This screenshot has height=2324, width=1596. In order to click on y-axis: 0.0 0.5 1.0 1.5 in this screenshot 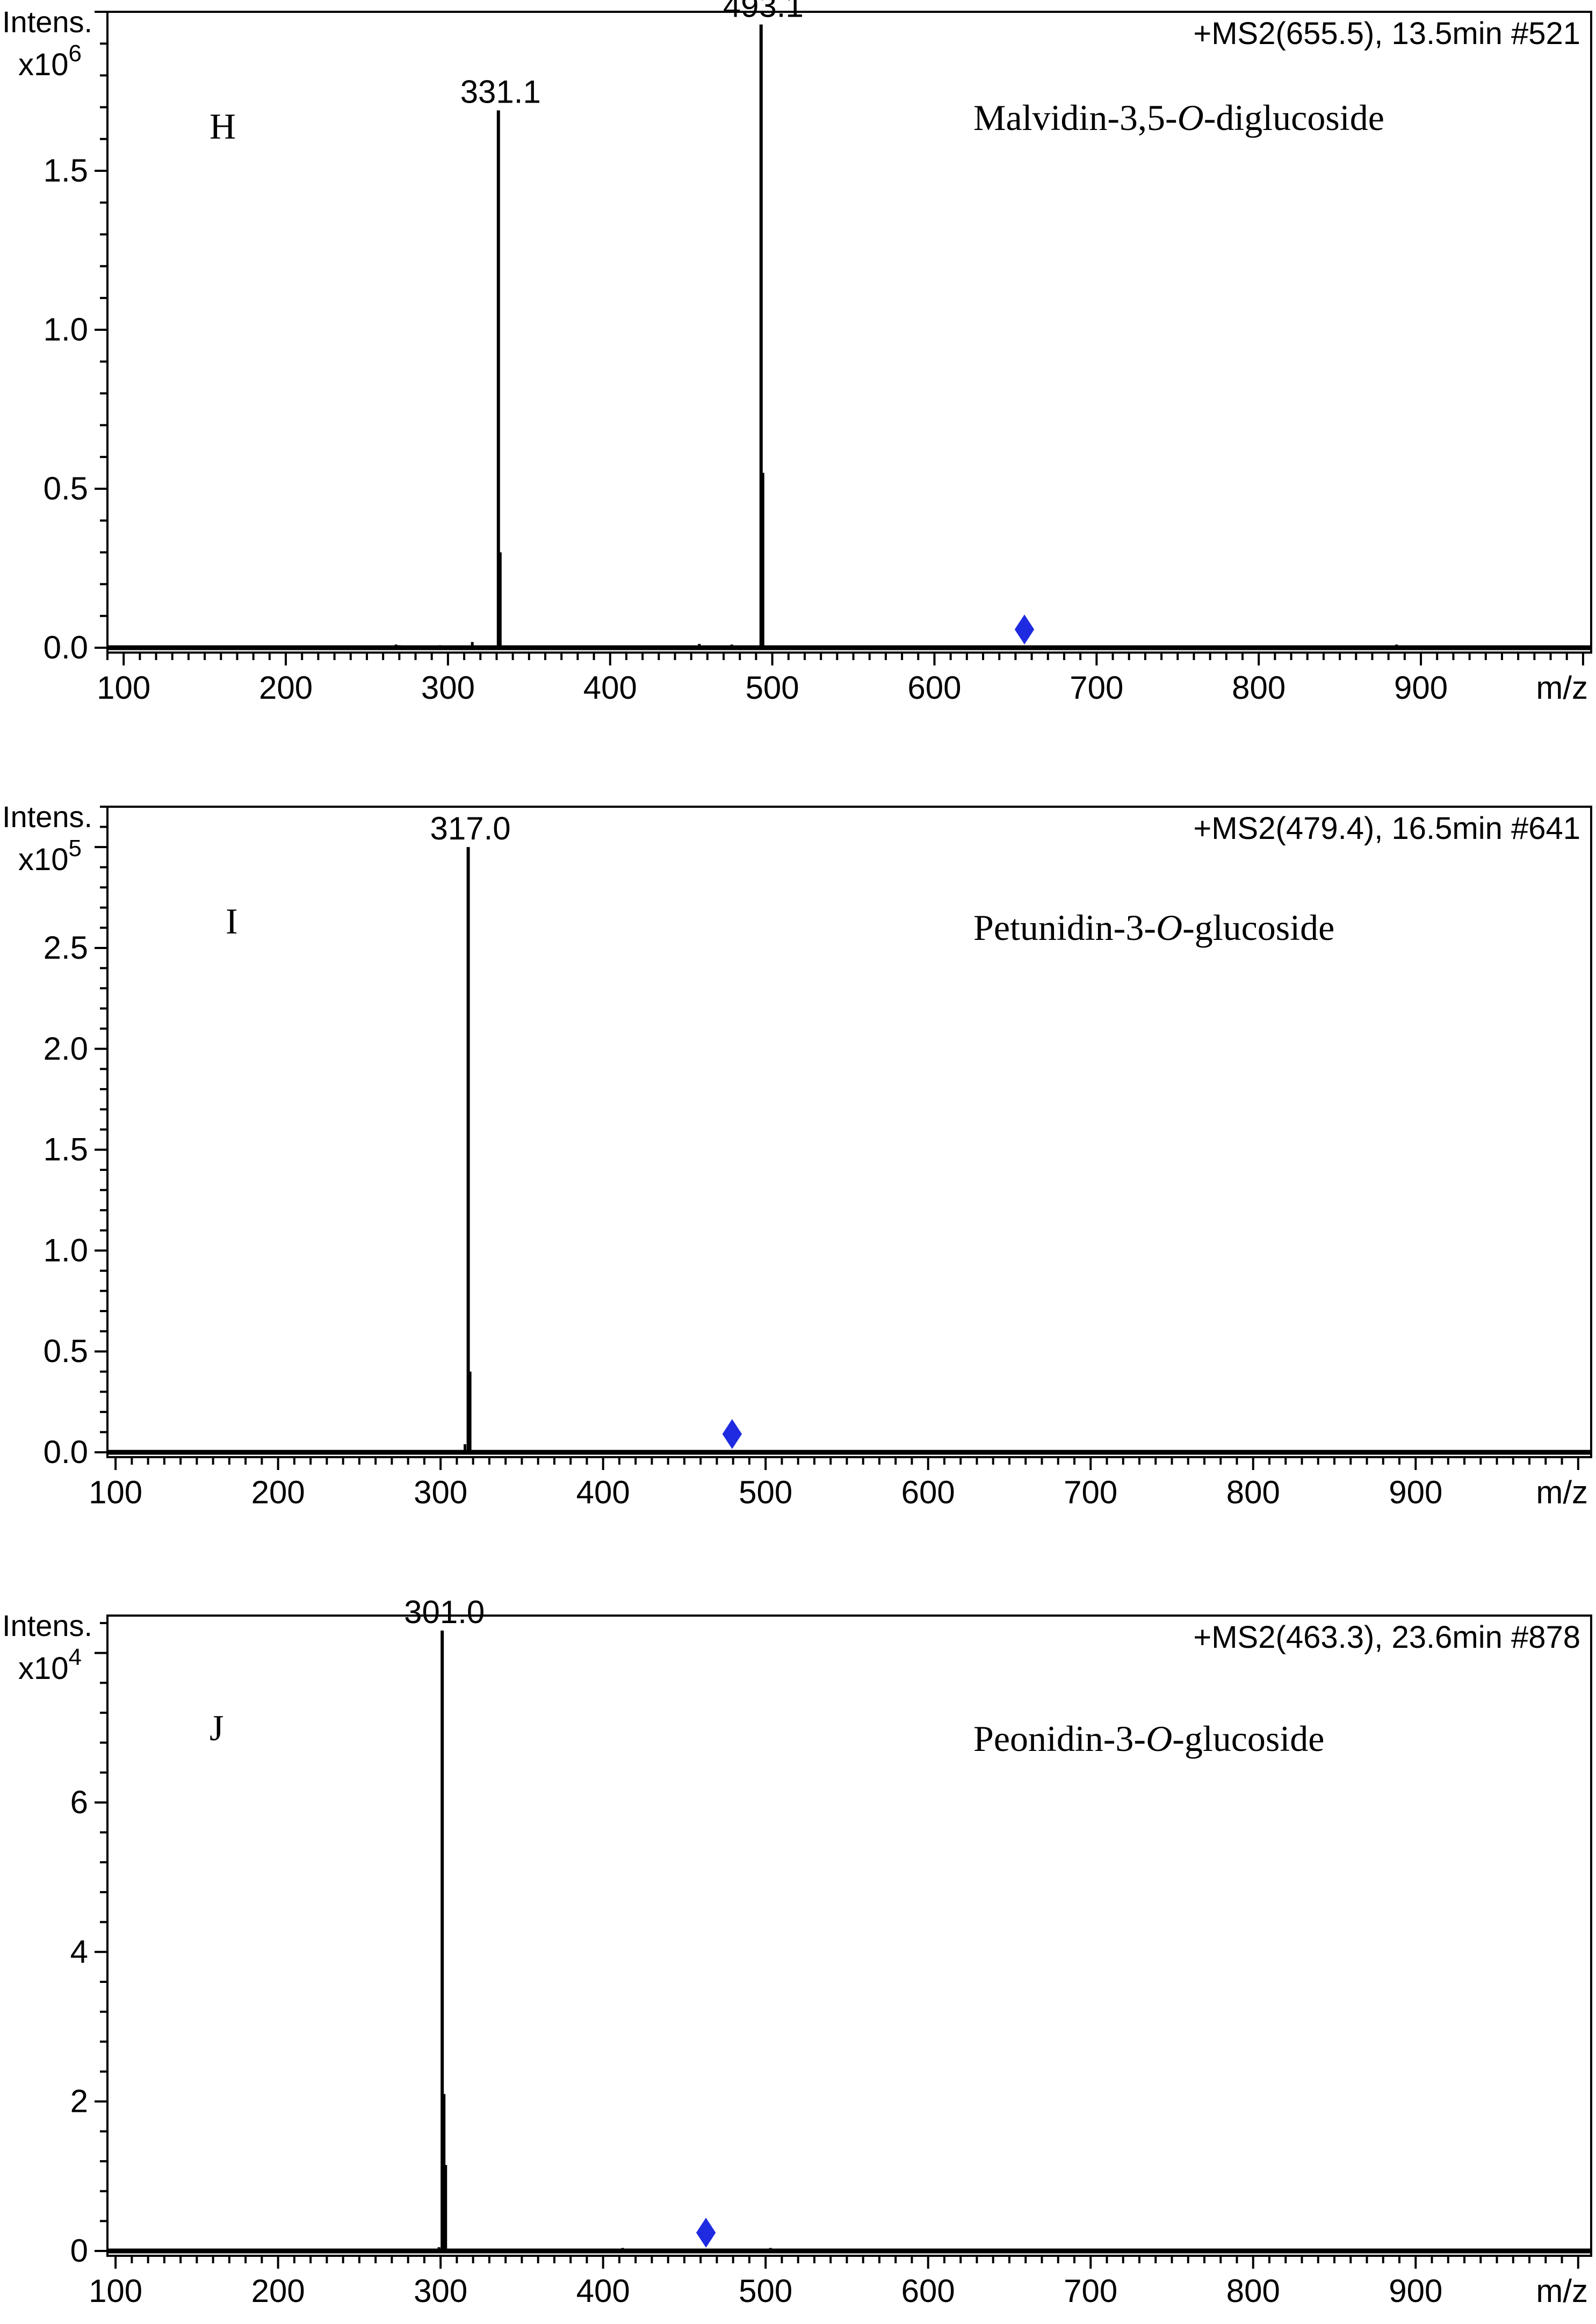, I will do `click(75, 338)`.